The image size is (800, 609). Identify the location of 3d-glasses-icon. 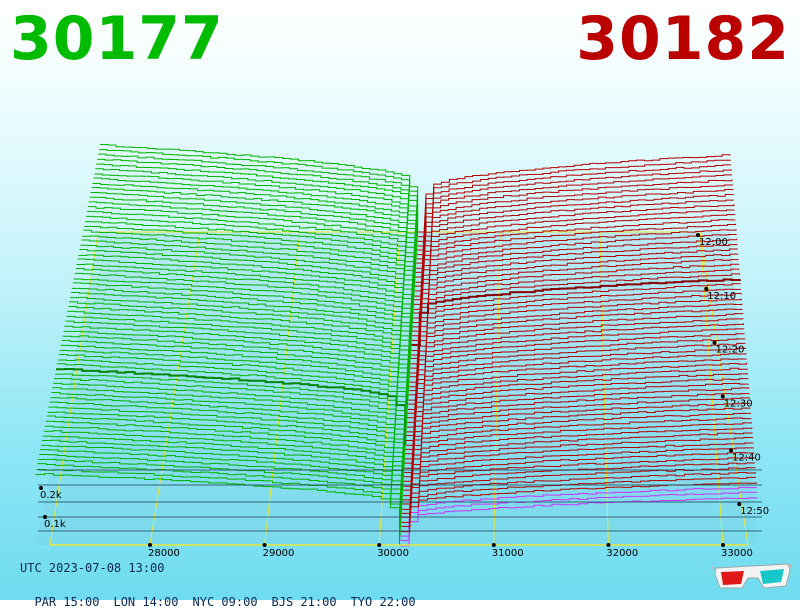
(752, 576).